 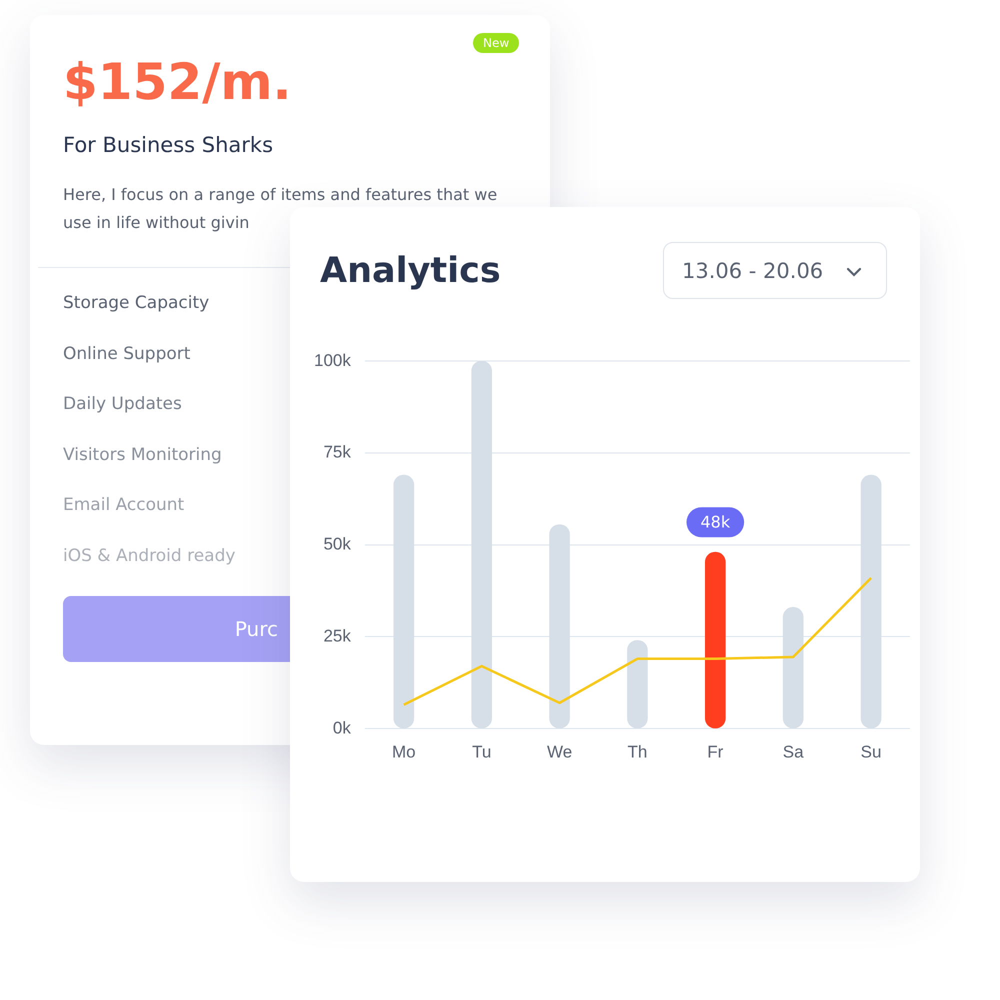 I want to click on x-tick-label: Tu, so click(x=482, y=752).